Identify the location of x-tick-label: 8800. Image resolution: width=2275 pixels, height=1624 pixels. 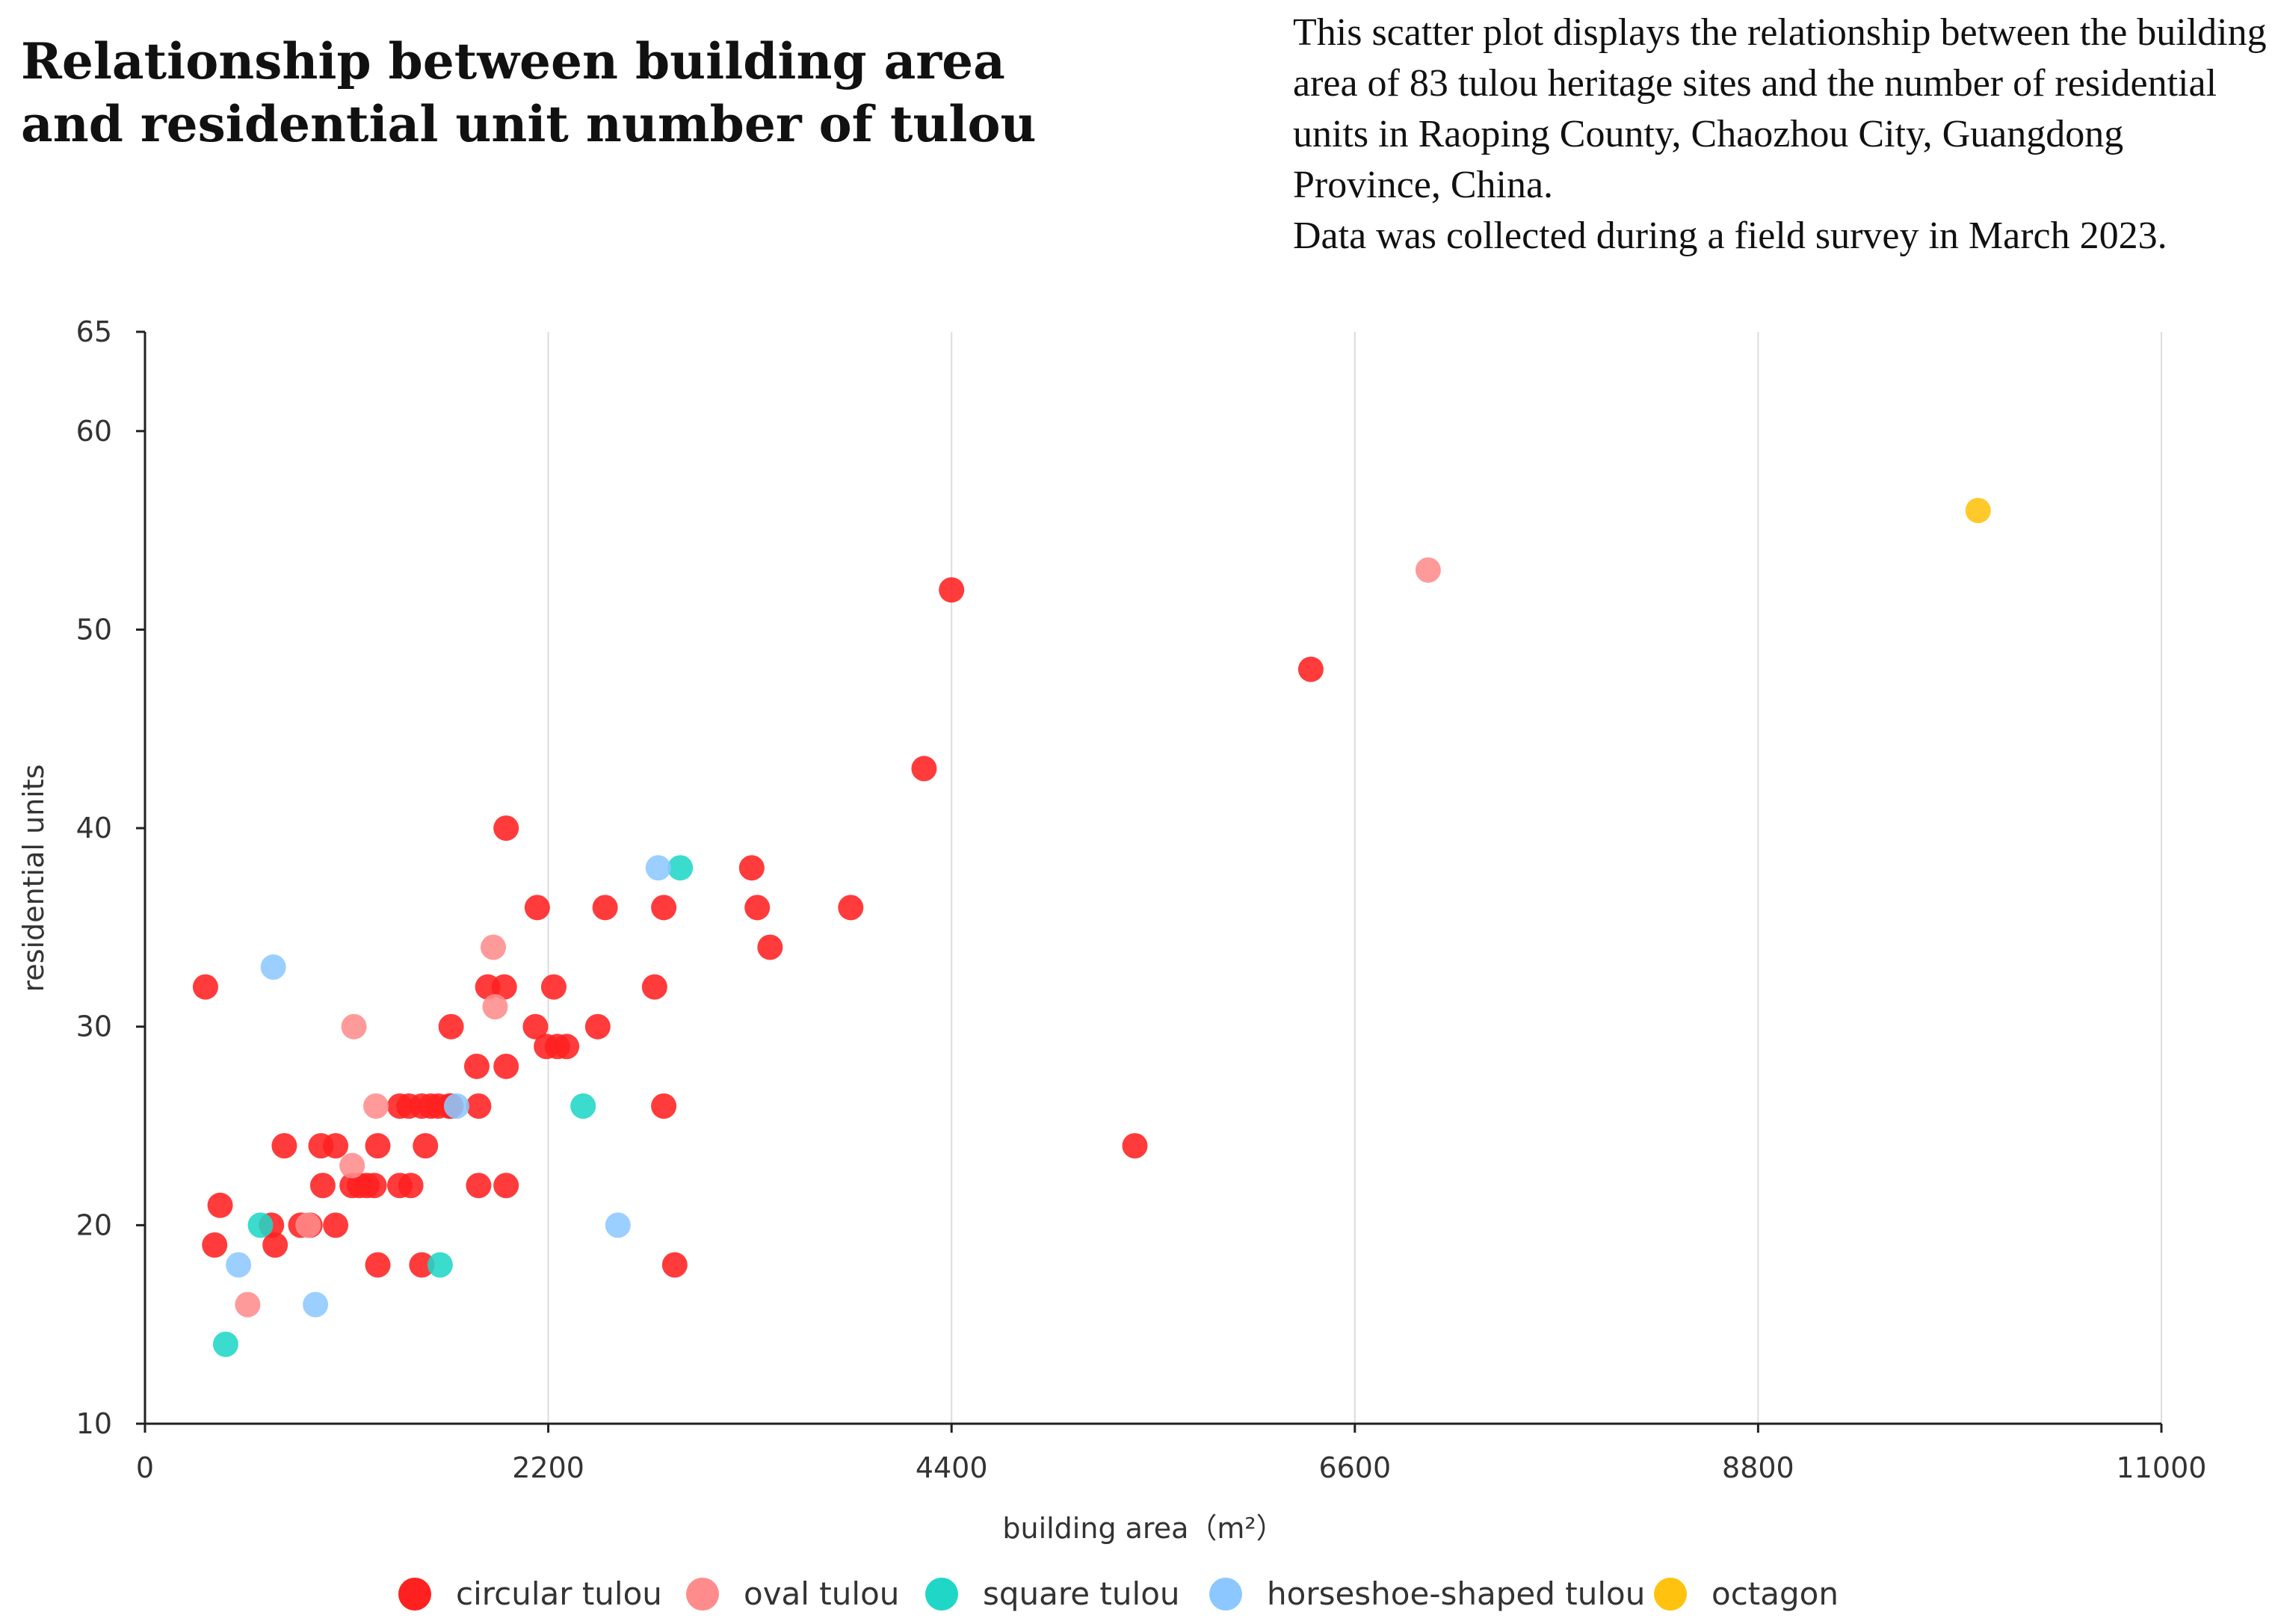
(1758, 1467).